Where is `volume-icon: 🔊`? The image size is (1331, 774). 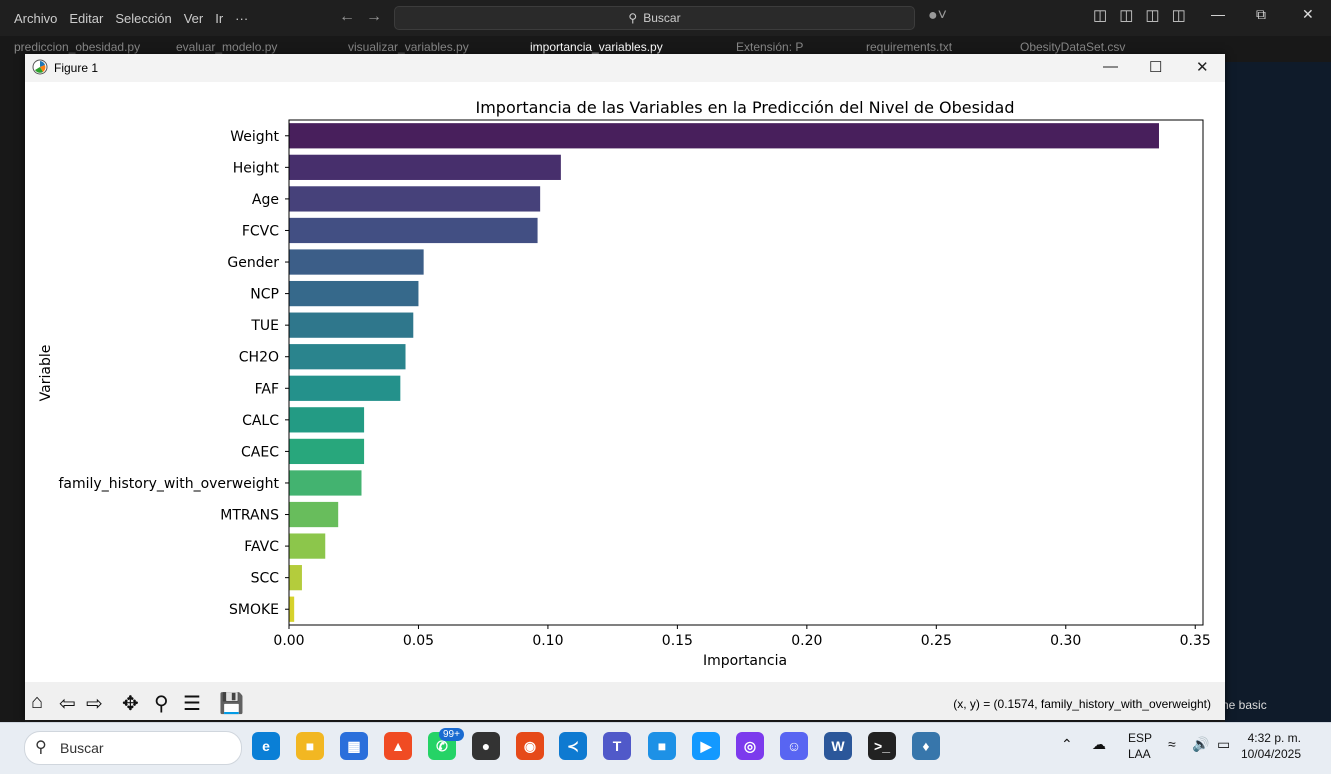 volume-icon: 🔊 is located at coordinates (1201, 744).